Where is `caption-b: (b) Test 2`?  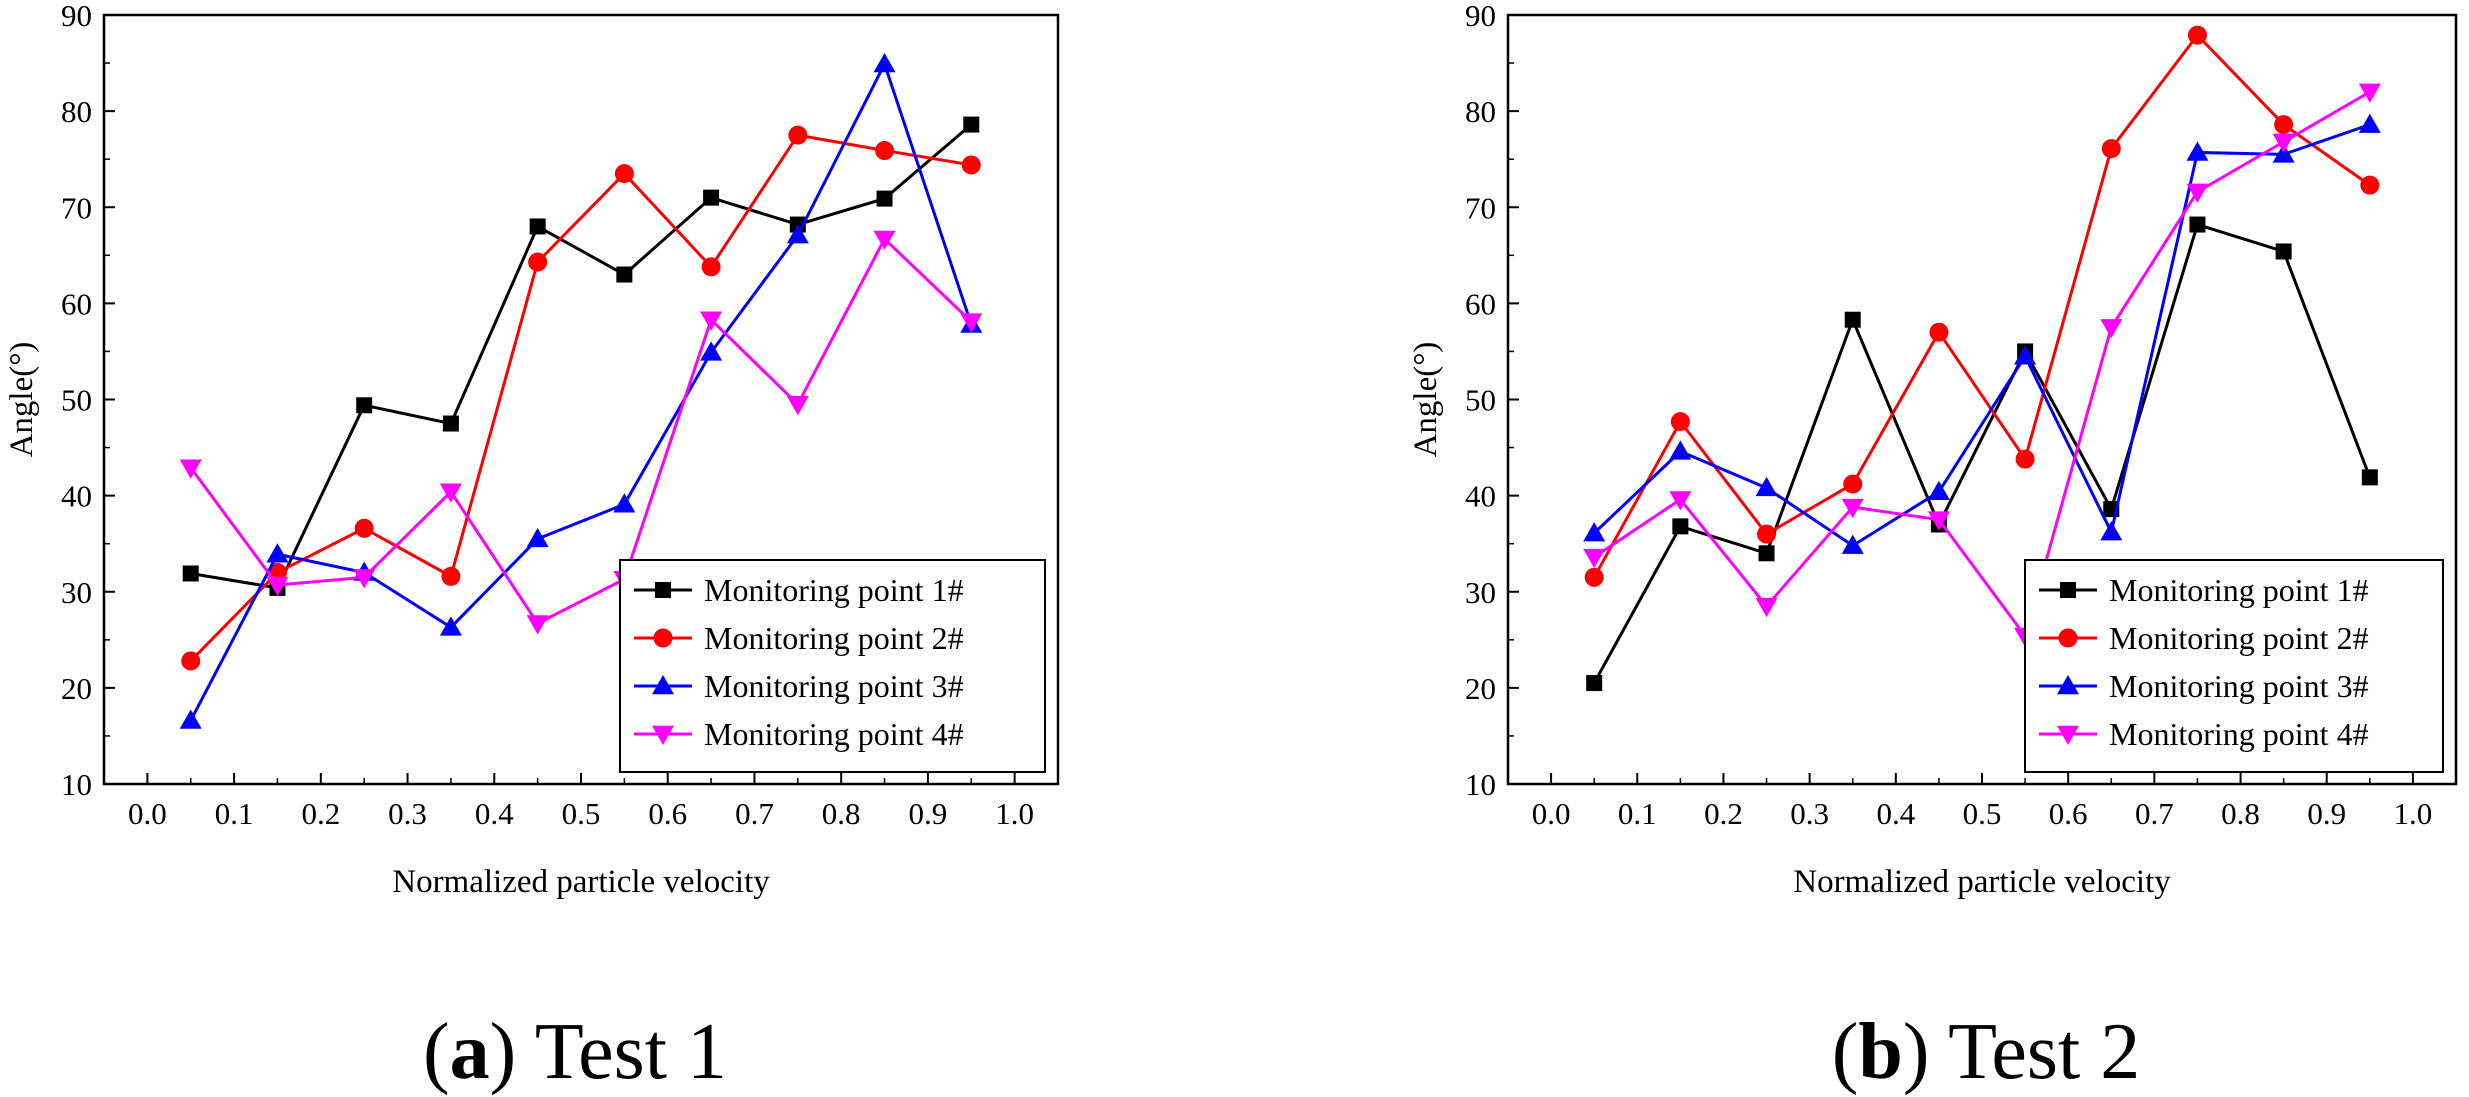
caption-b: (b) Test 2 is located at coordinates (1986, 1052).